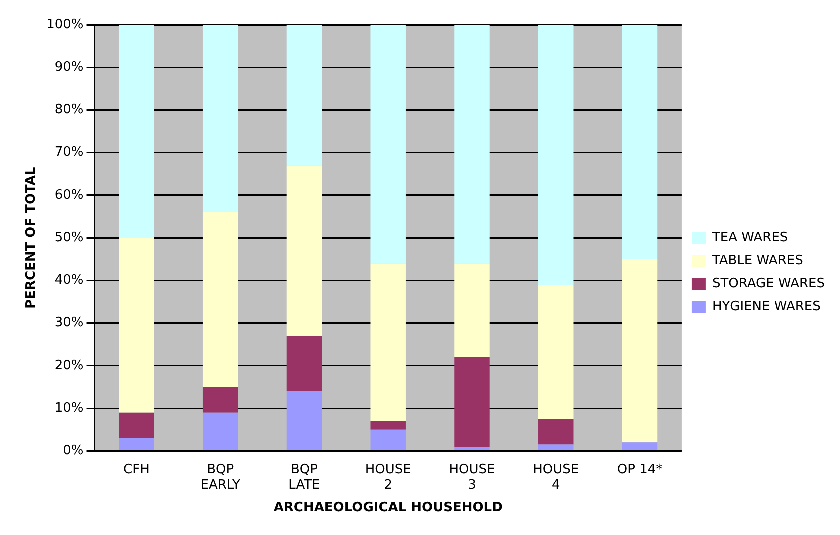  What do you see at coordinates (69, 110) in the screenshot?
I see `y-tick-label: 80%` at bounding box center [69, 110].